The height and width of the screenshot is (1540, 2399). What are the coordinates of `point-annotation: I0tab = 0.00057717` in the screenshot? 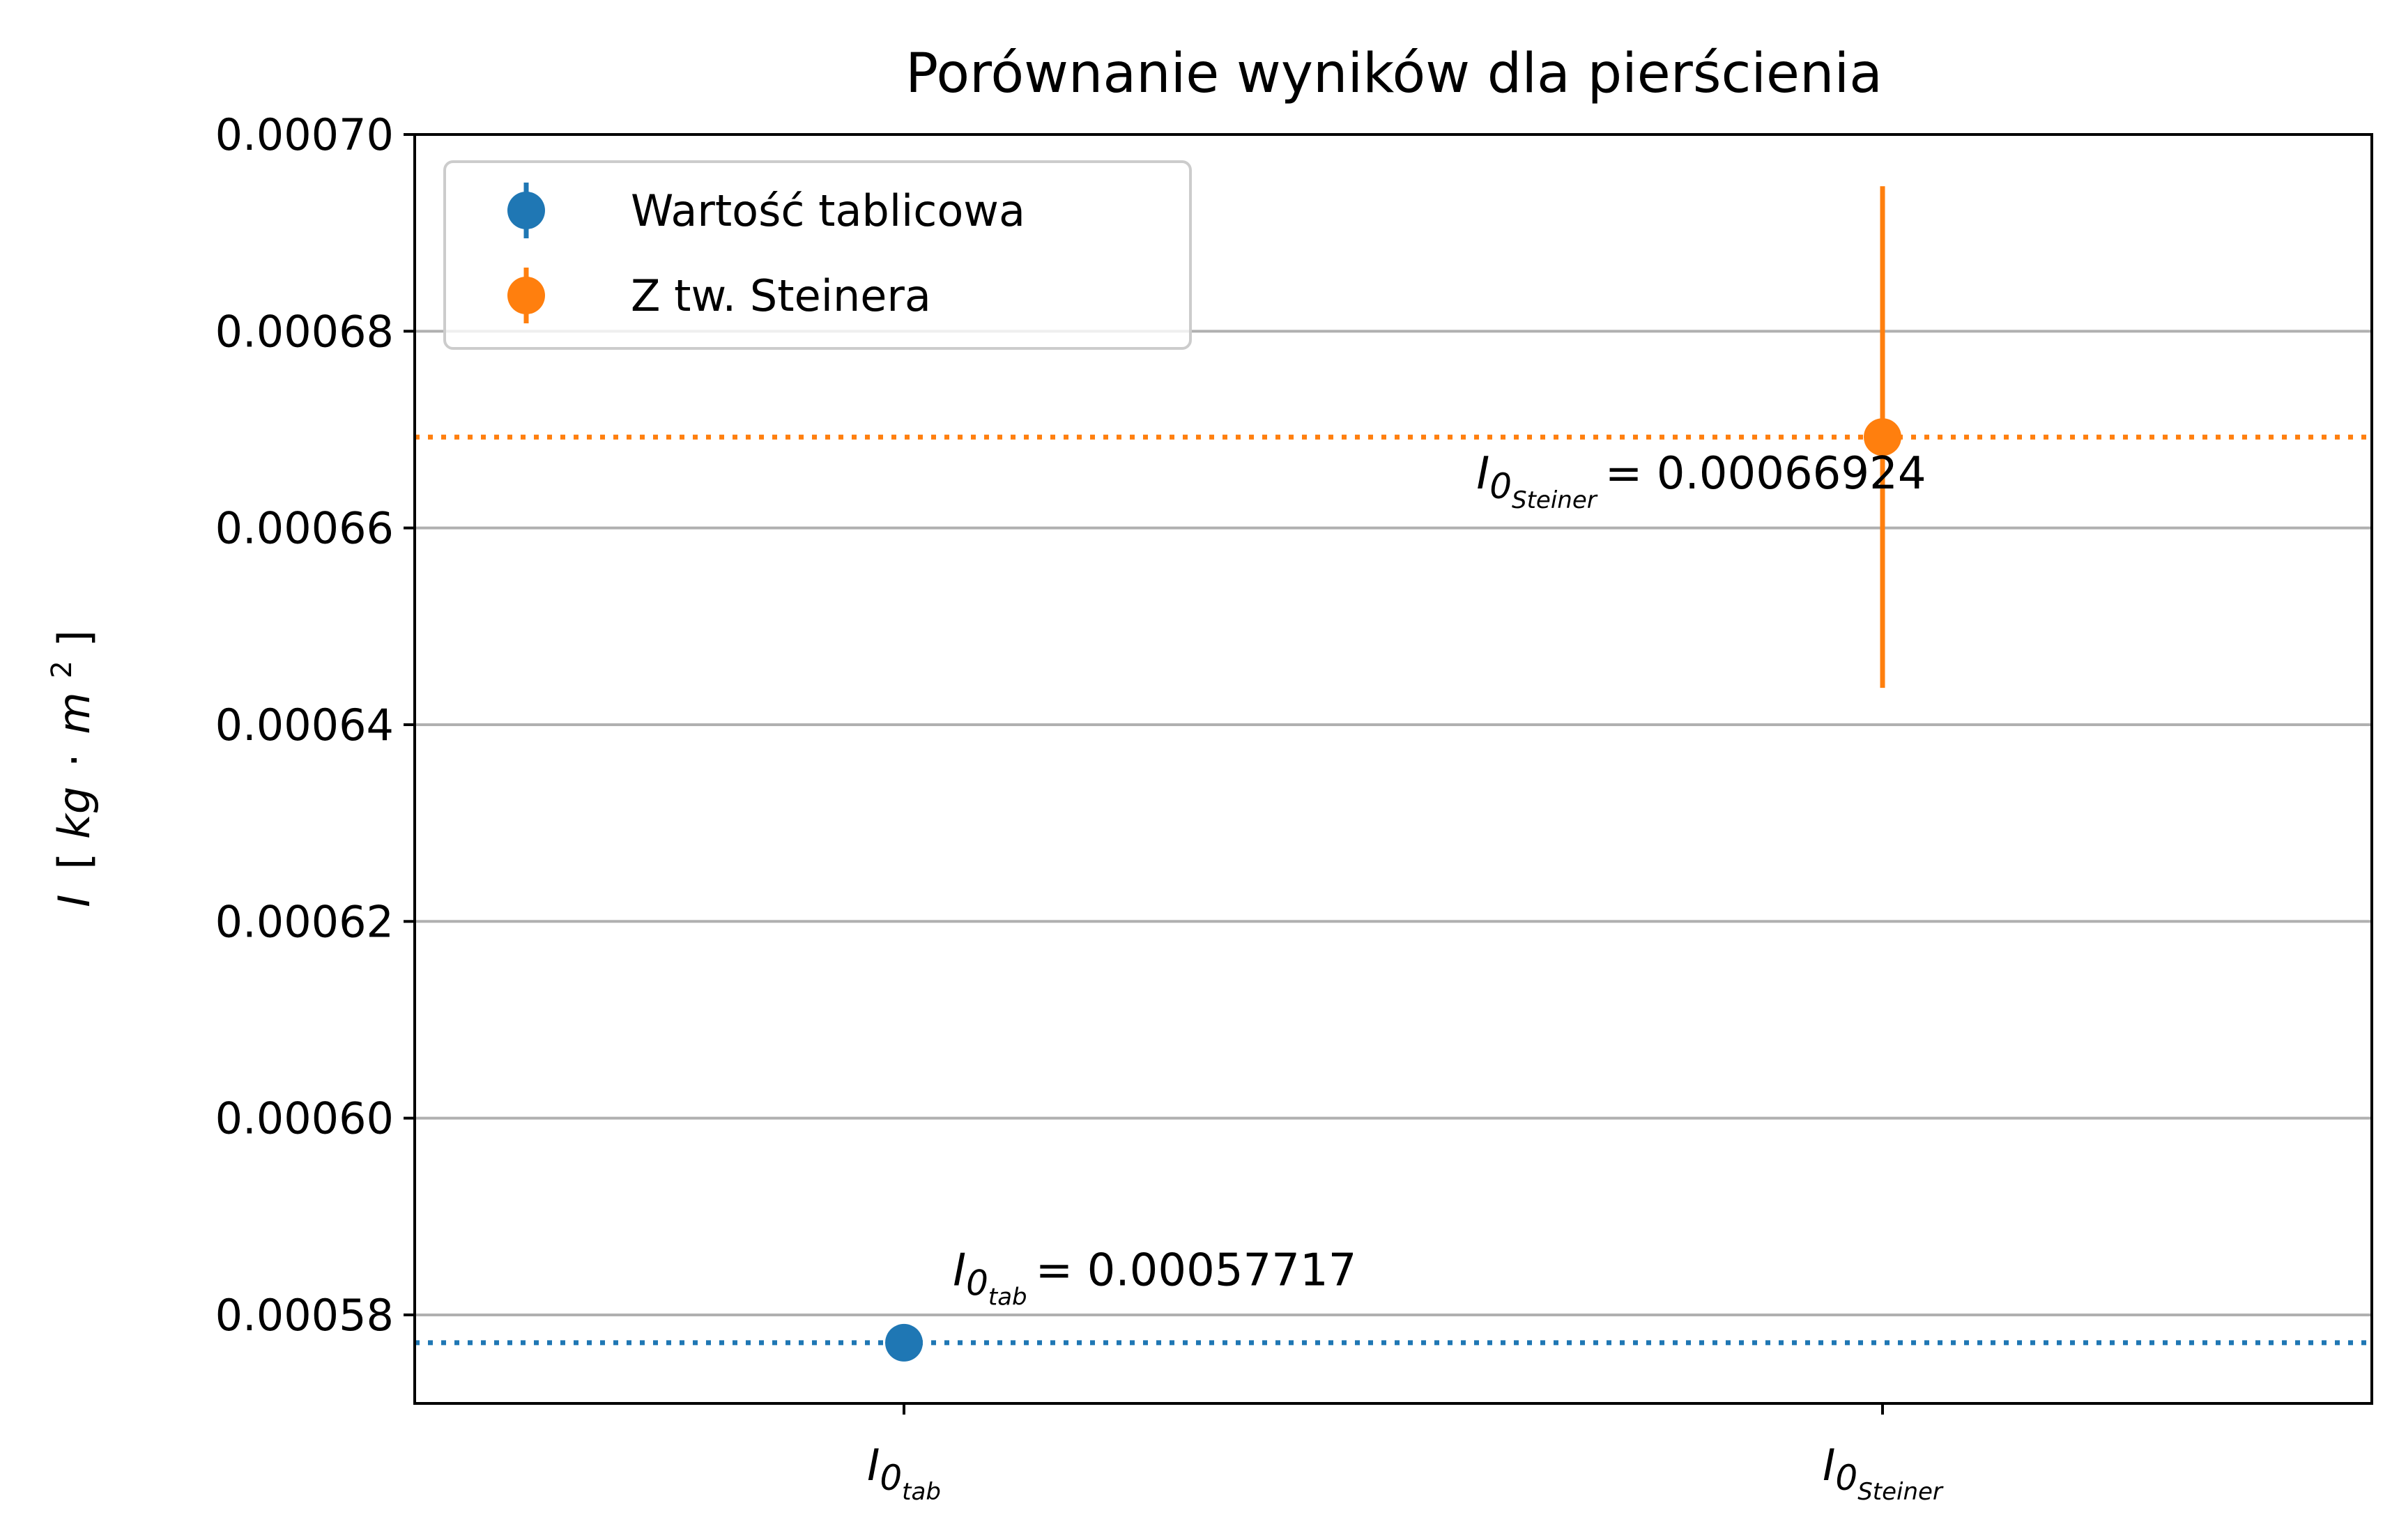 It's located at (1154, 1278).